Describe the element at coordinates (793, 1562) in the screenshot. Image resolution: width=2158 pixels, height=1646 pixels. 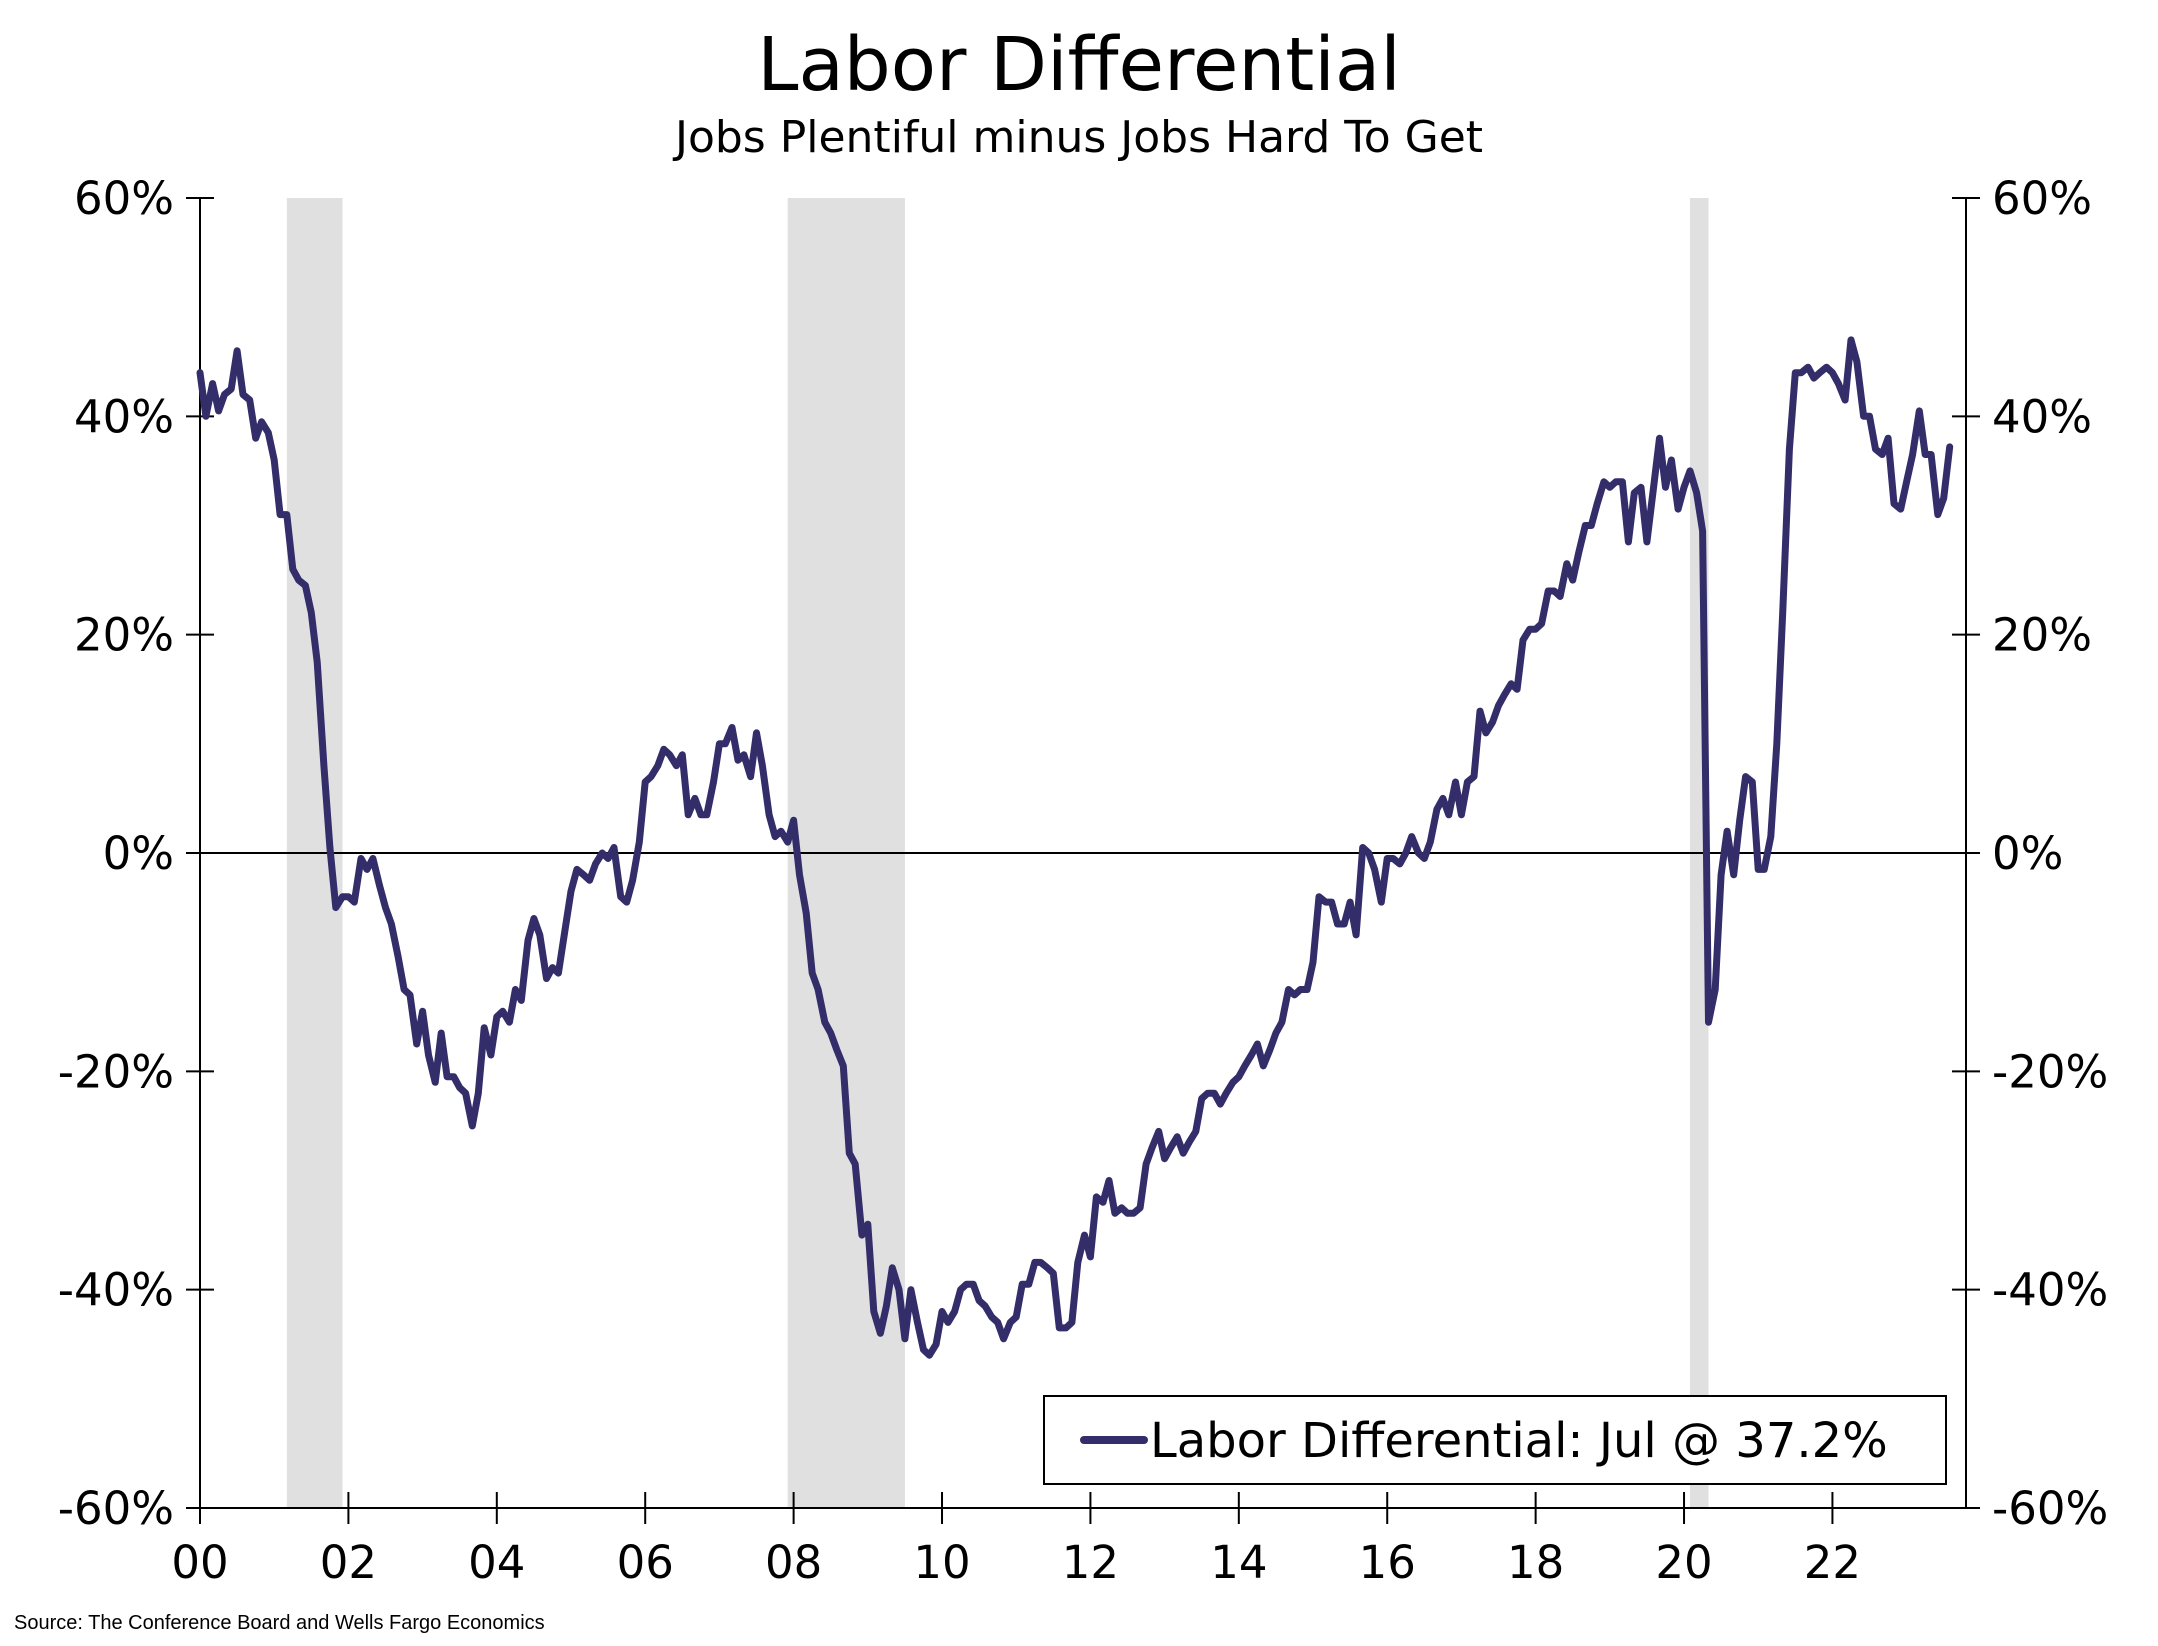
I see `x-tick-label: 08` at that location.